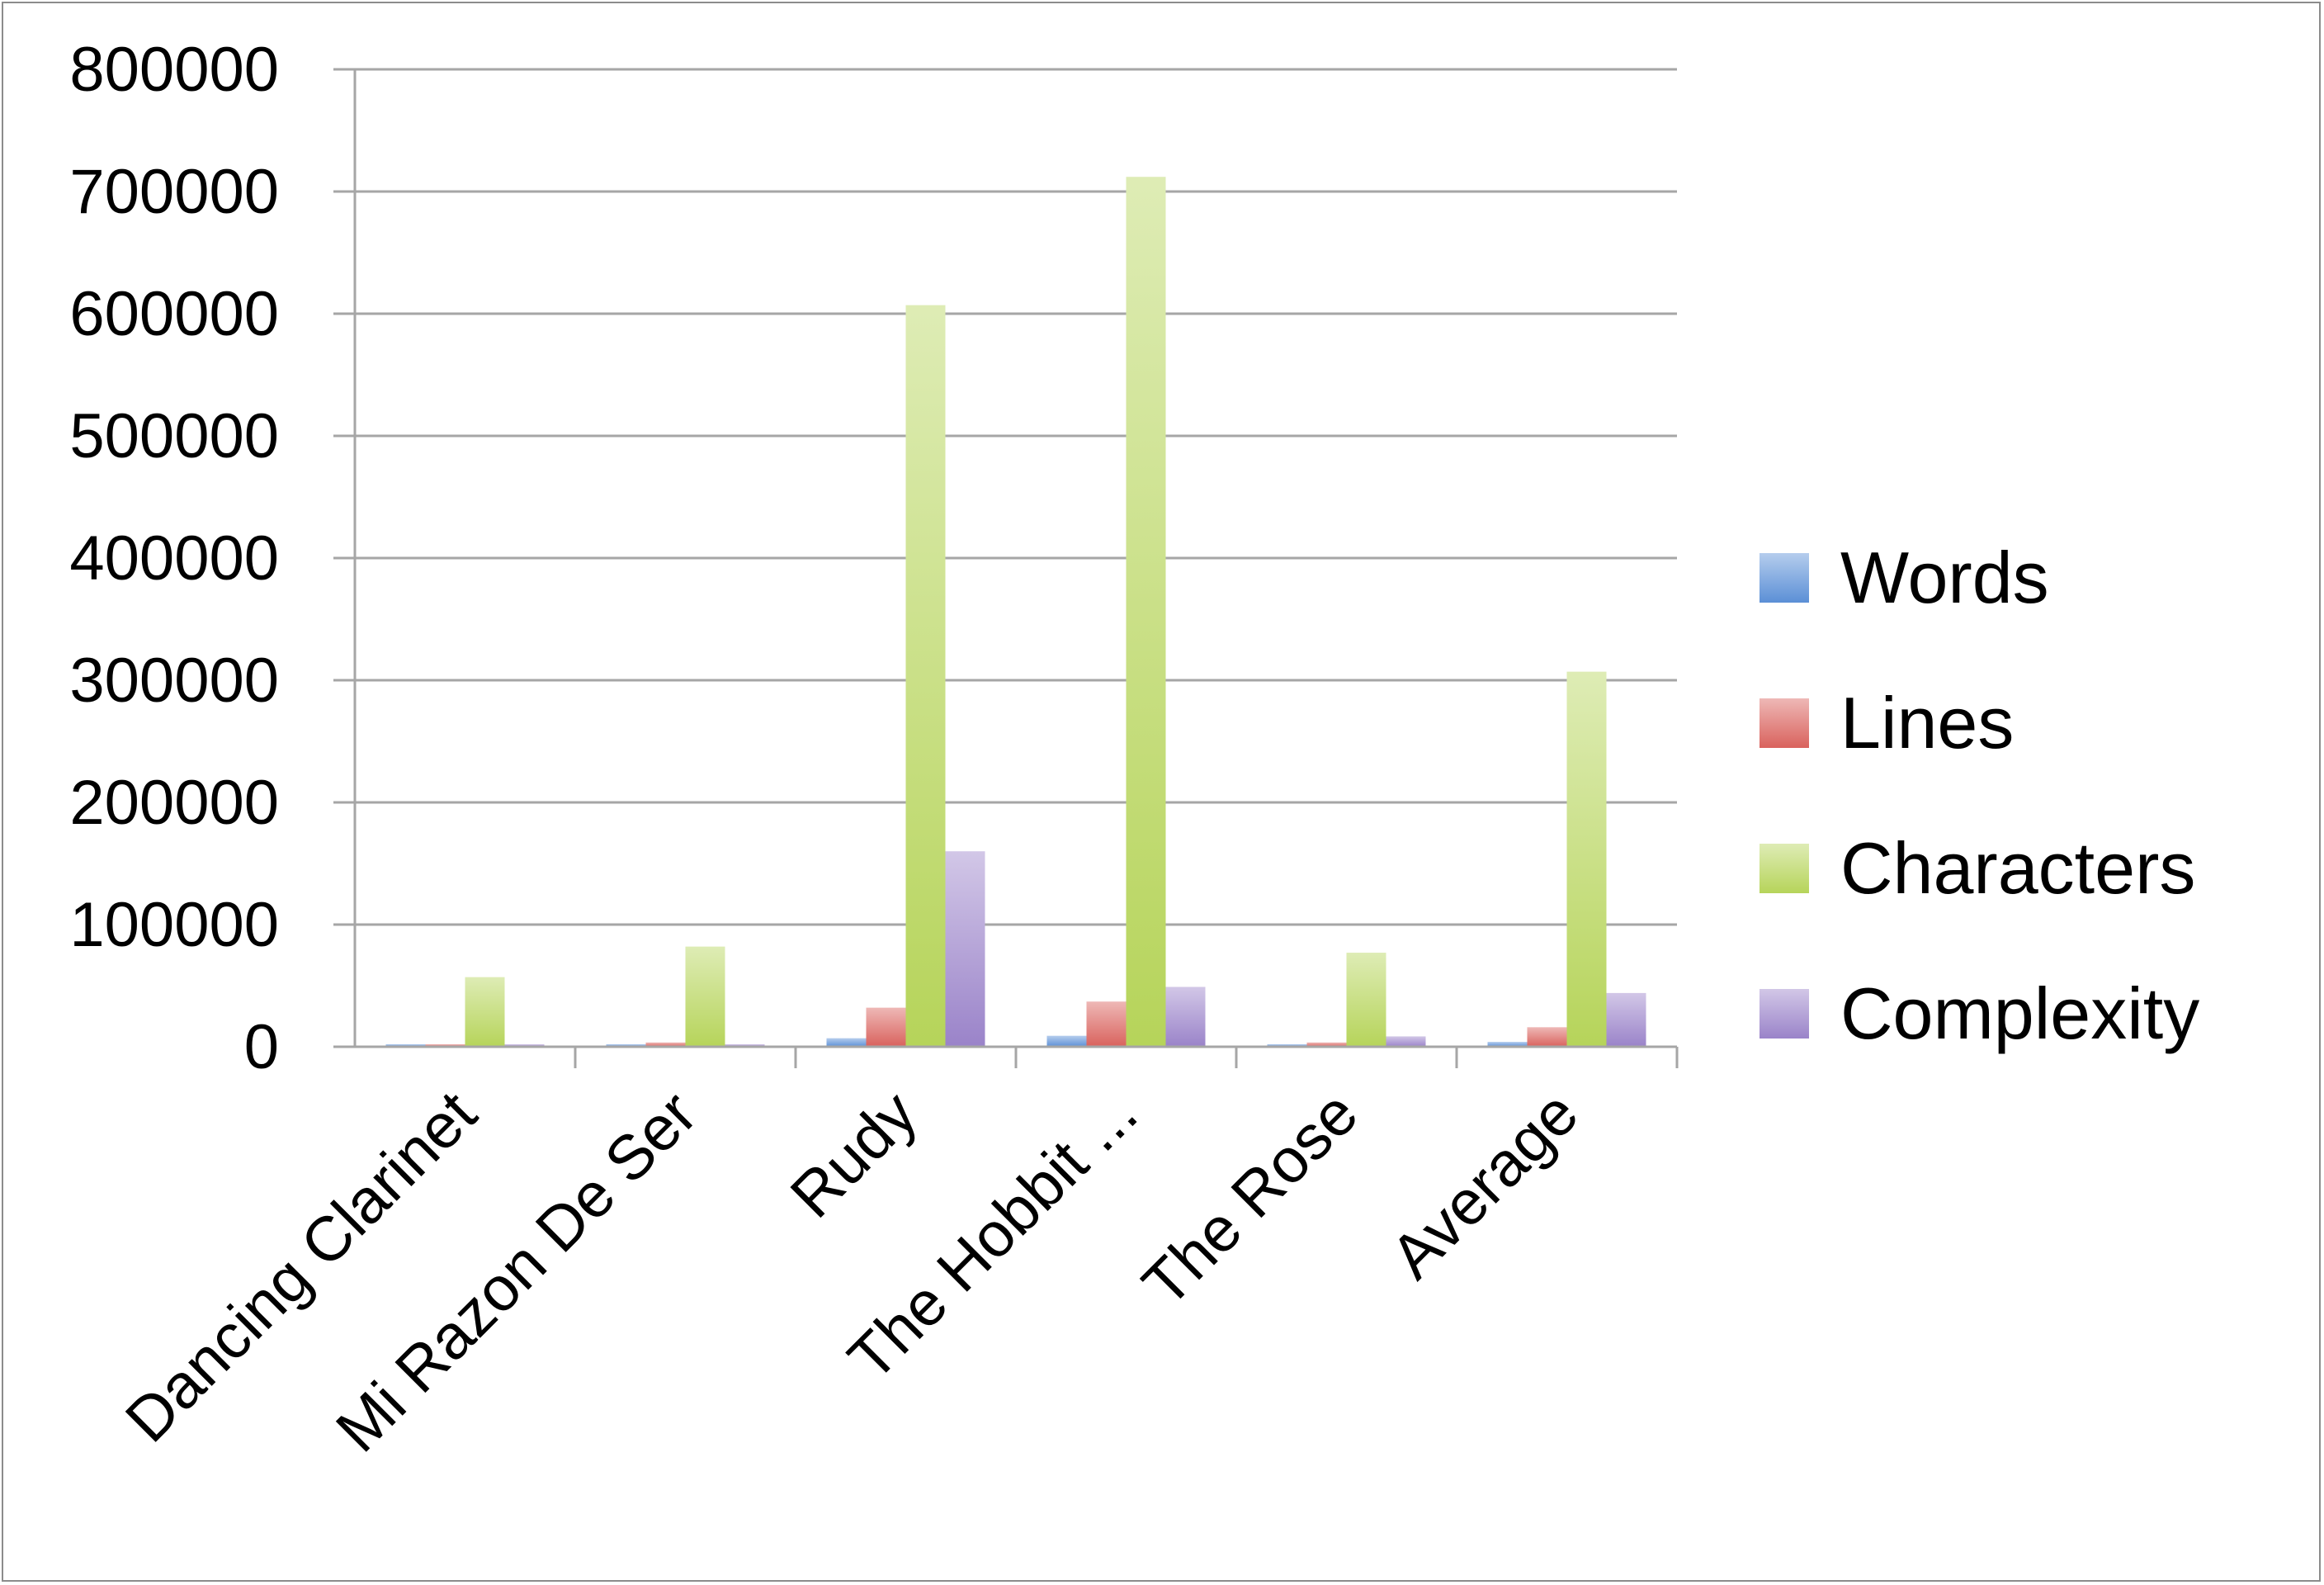  What do you see at coordinates (1927, 723) in the screenshot?
I see `legend-label-lines: Lines` at bounding box center [1927, 723].